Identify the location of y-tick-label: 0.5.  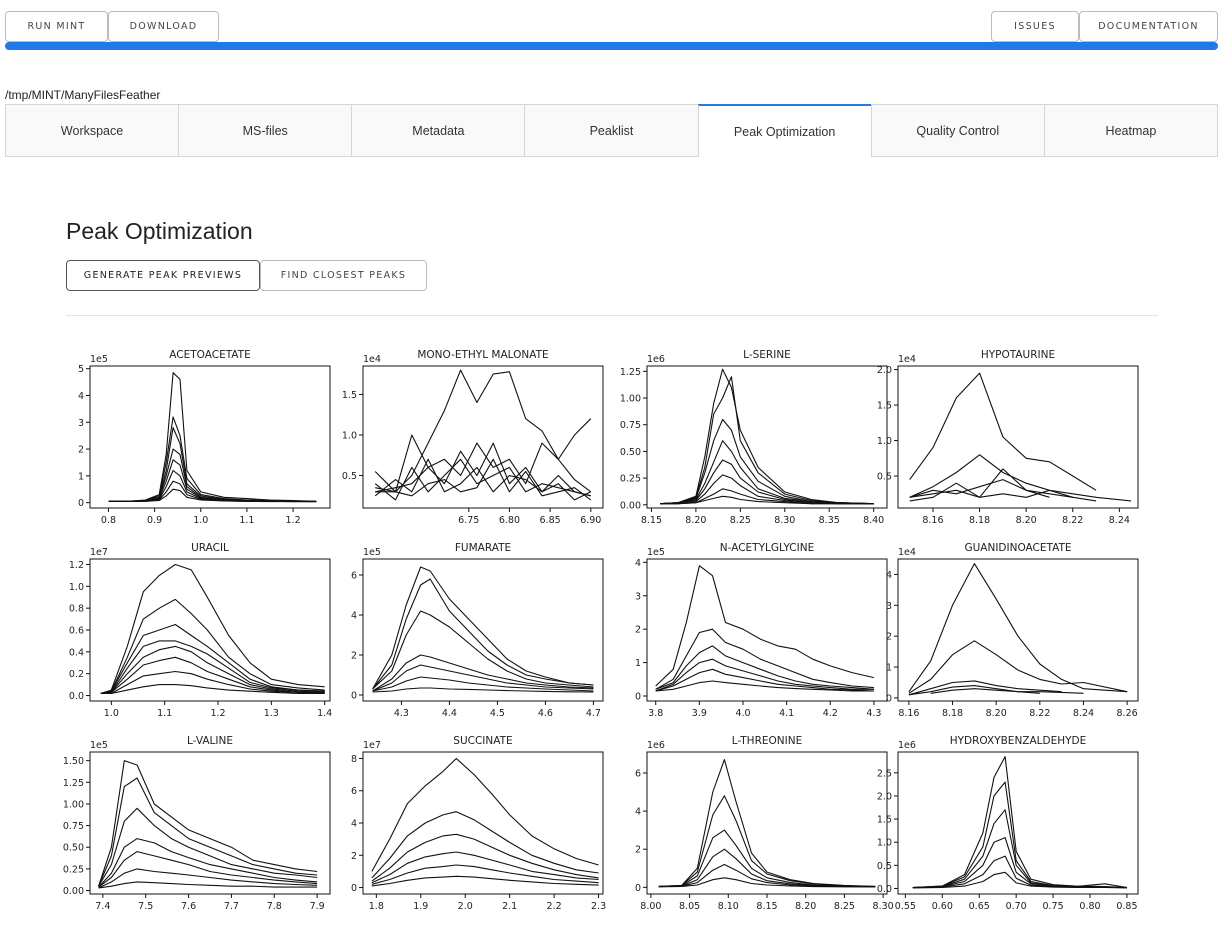
(884, 866).